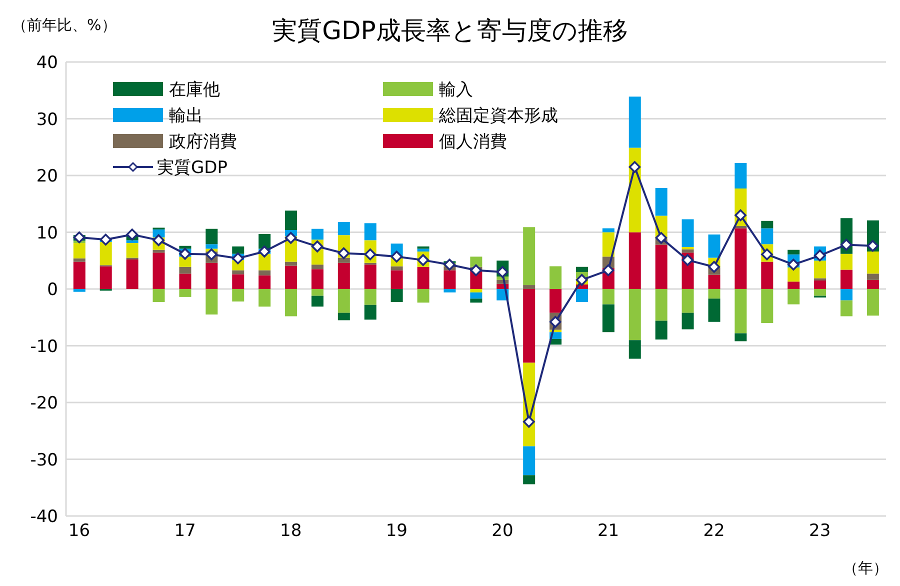  Describe the element at coordinates (185, 531) in the screenshot. I see `x-tick-label: 17` at that location.